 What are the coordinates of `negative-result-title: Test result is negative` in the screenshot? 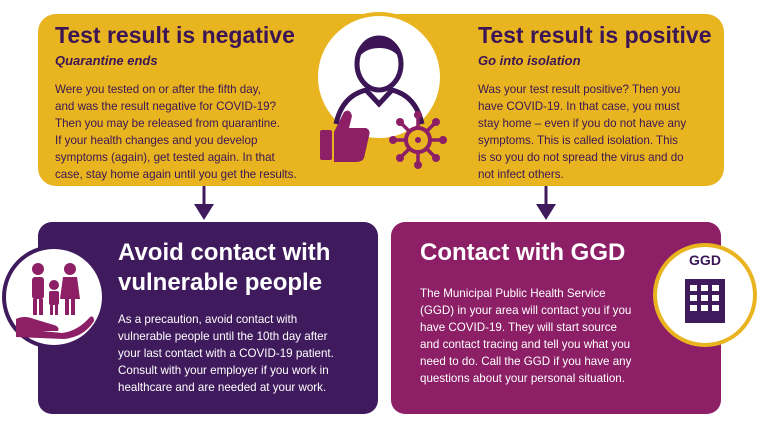 It's located at (175, 35).